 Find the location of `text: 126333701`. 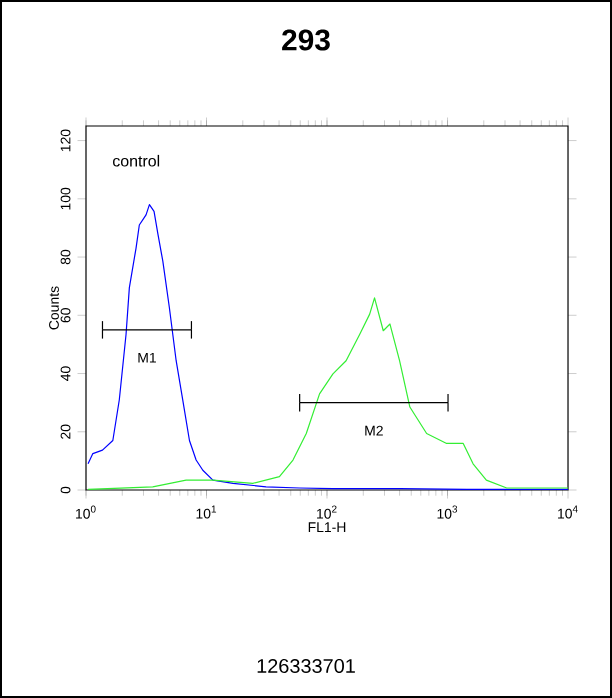

text: 126333701 is located at coordinates (306, 666).